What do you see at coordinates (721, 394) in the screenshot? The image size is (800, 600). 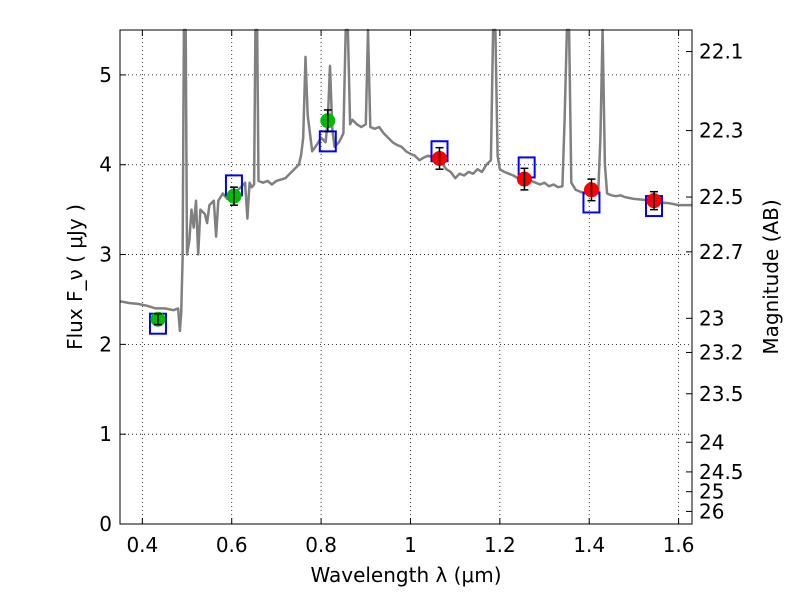 I see `y2-tick-label: 23.5` at bounding box center [721, 394].